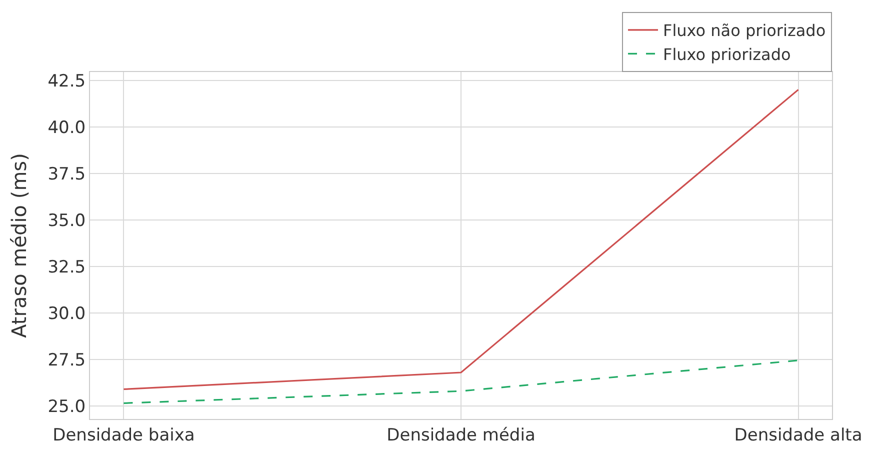  What do you see at coordinates (19, 245) in the screenshot?
I see `y-axis-title: Atraso médio (ms)` at bounding box center [19, 245].